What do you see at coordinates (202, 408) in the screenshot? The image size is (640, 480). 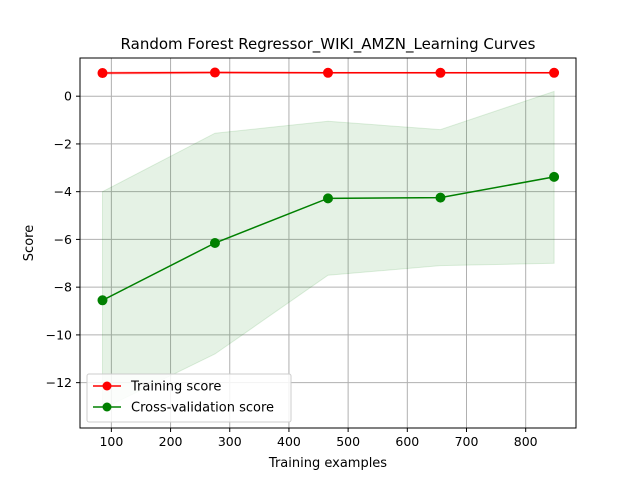 I see `legend-label-1: Cross-validation score` at bounding box center [202, 408].